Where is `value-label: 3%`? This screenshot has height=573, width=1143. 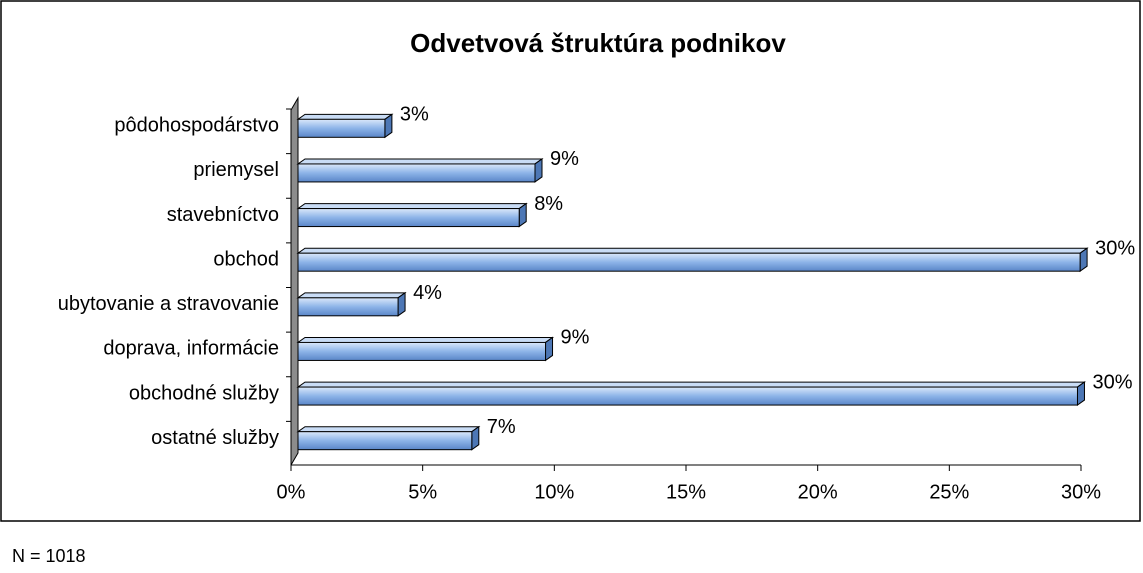 value-label: 3% is located at coordinates (414, 115).